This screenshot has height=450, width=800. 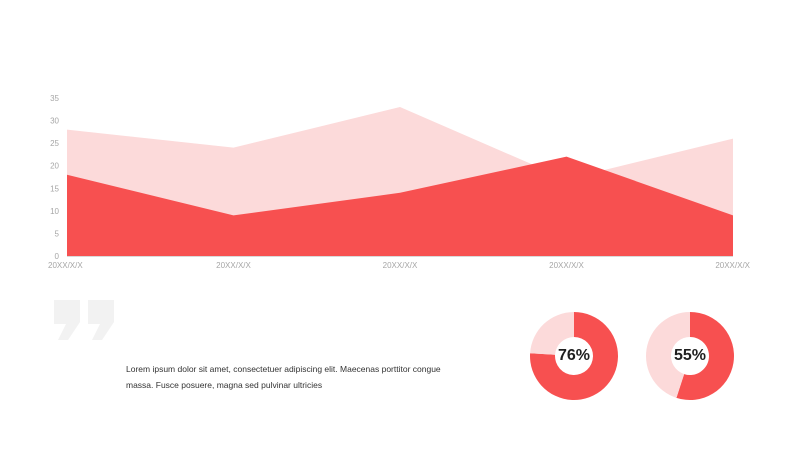 I want to click on y-tick-label: 20, so click(x=54, y=166).